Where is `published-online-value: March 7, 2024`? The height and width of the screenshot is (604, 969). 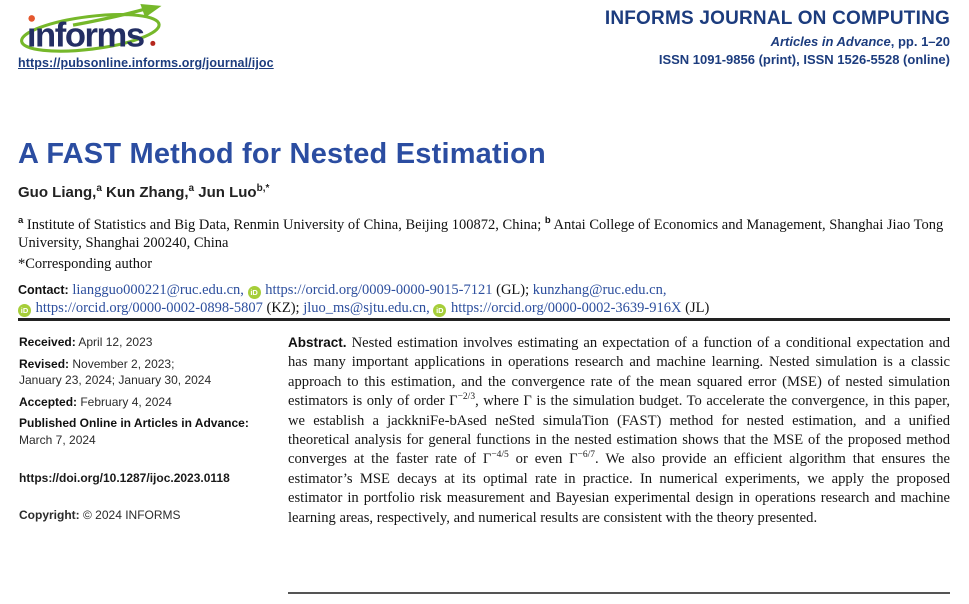
published-online-value: March 7, 2024 is located at coordinates (57, 439).